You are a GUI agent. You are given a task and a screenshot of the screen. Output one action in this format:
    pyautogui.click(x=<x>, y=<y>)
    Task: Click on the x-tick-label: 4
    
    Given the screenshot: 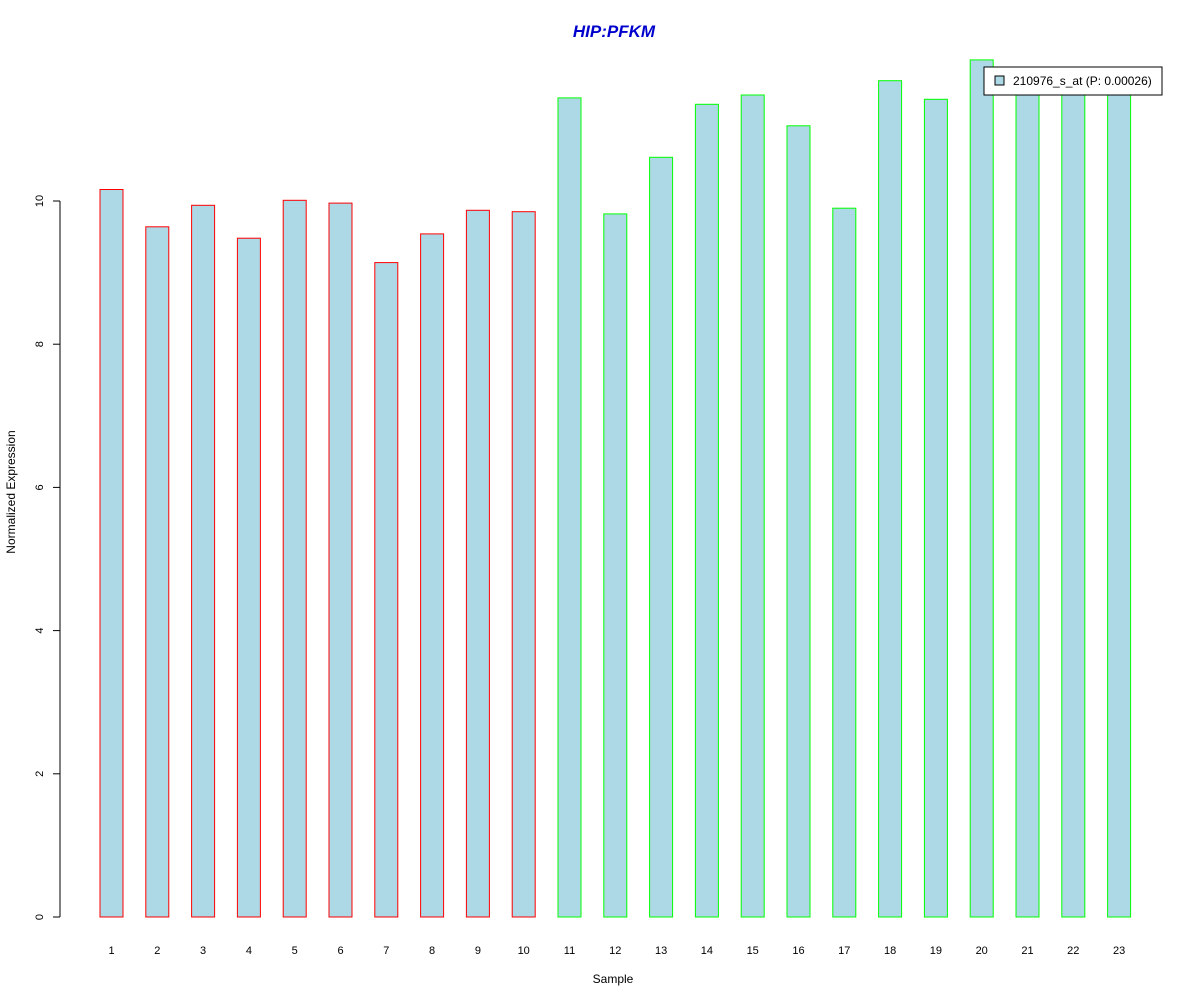 What is the action you would take?
    pyautogui.click(x=249, y=951)
    